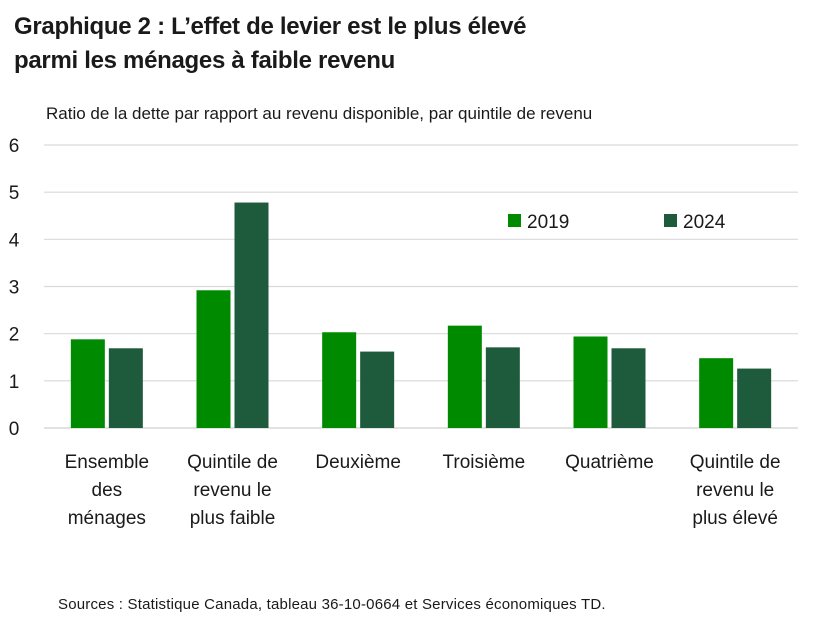  Describe the element at coordinates (232, 490) in the screenshot. I see `x-tick-label: Quintile de revenu le plus faible` at that location.